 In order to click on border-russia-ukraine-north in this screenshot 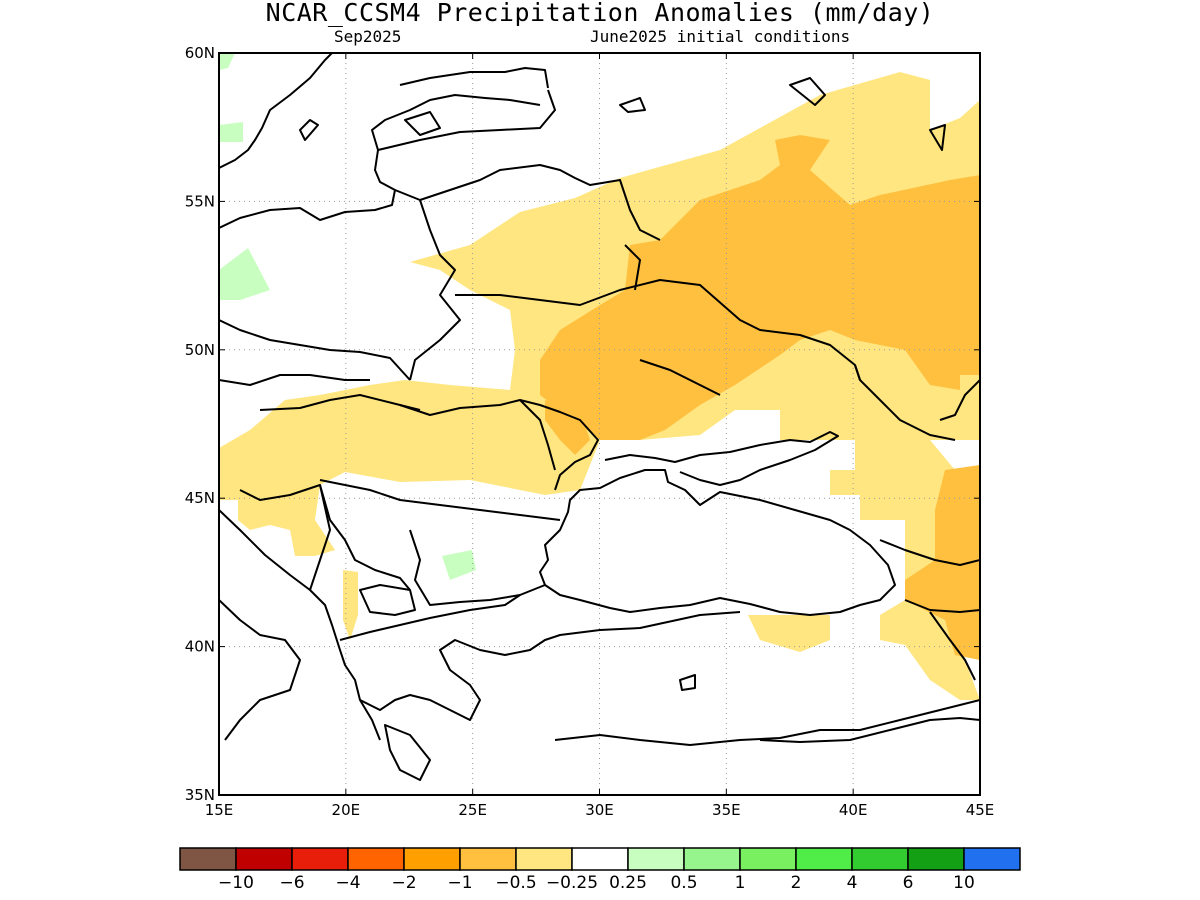, I will do `click(632, 267)`.